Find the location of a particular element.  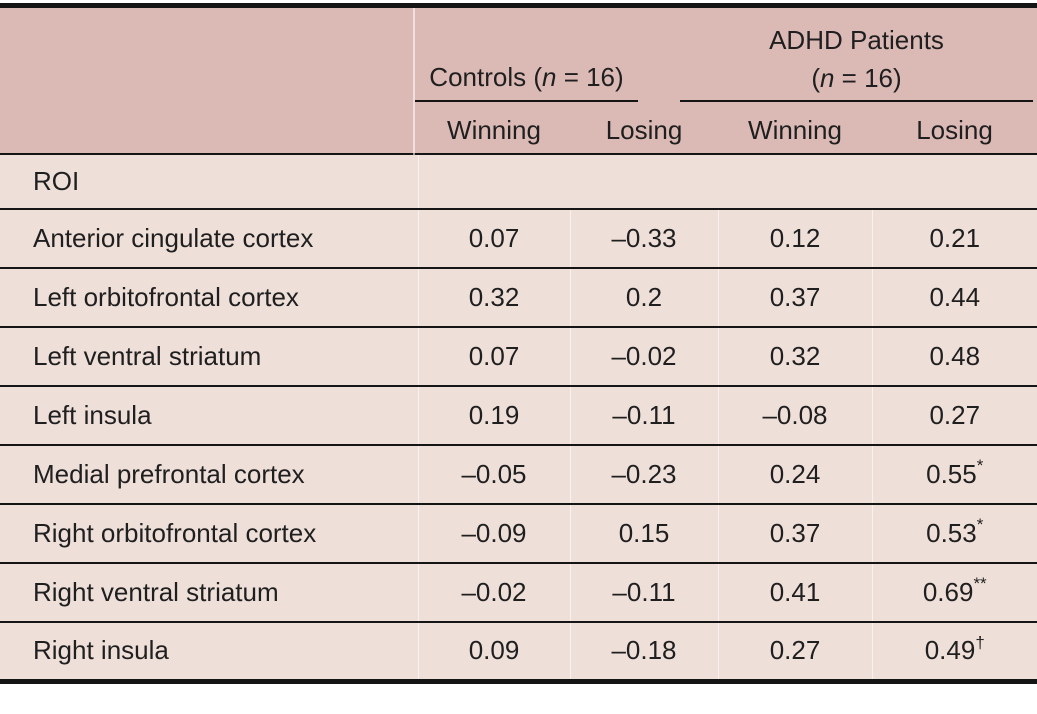

subheader-adhd-winning: Winning is located at coordinates (795, 130).